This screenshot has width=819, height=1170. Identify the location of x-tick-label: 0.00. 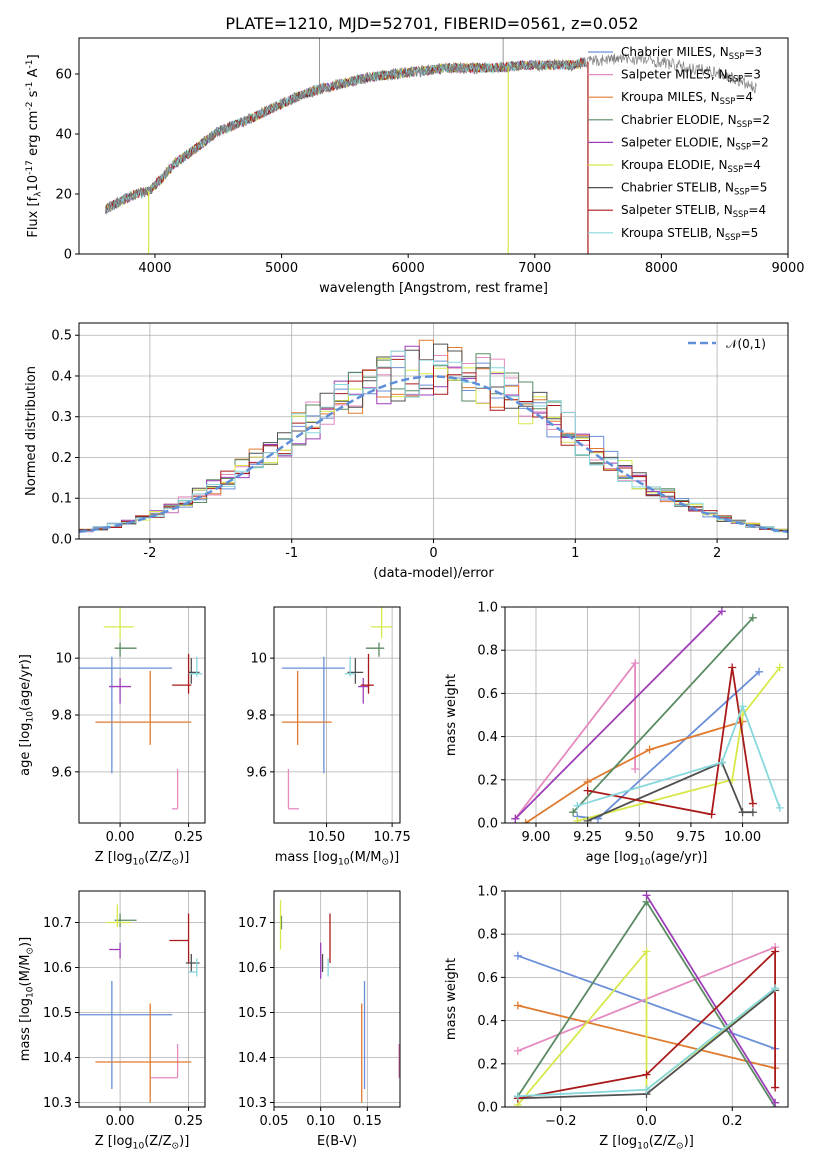
(120, 1121).